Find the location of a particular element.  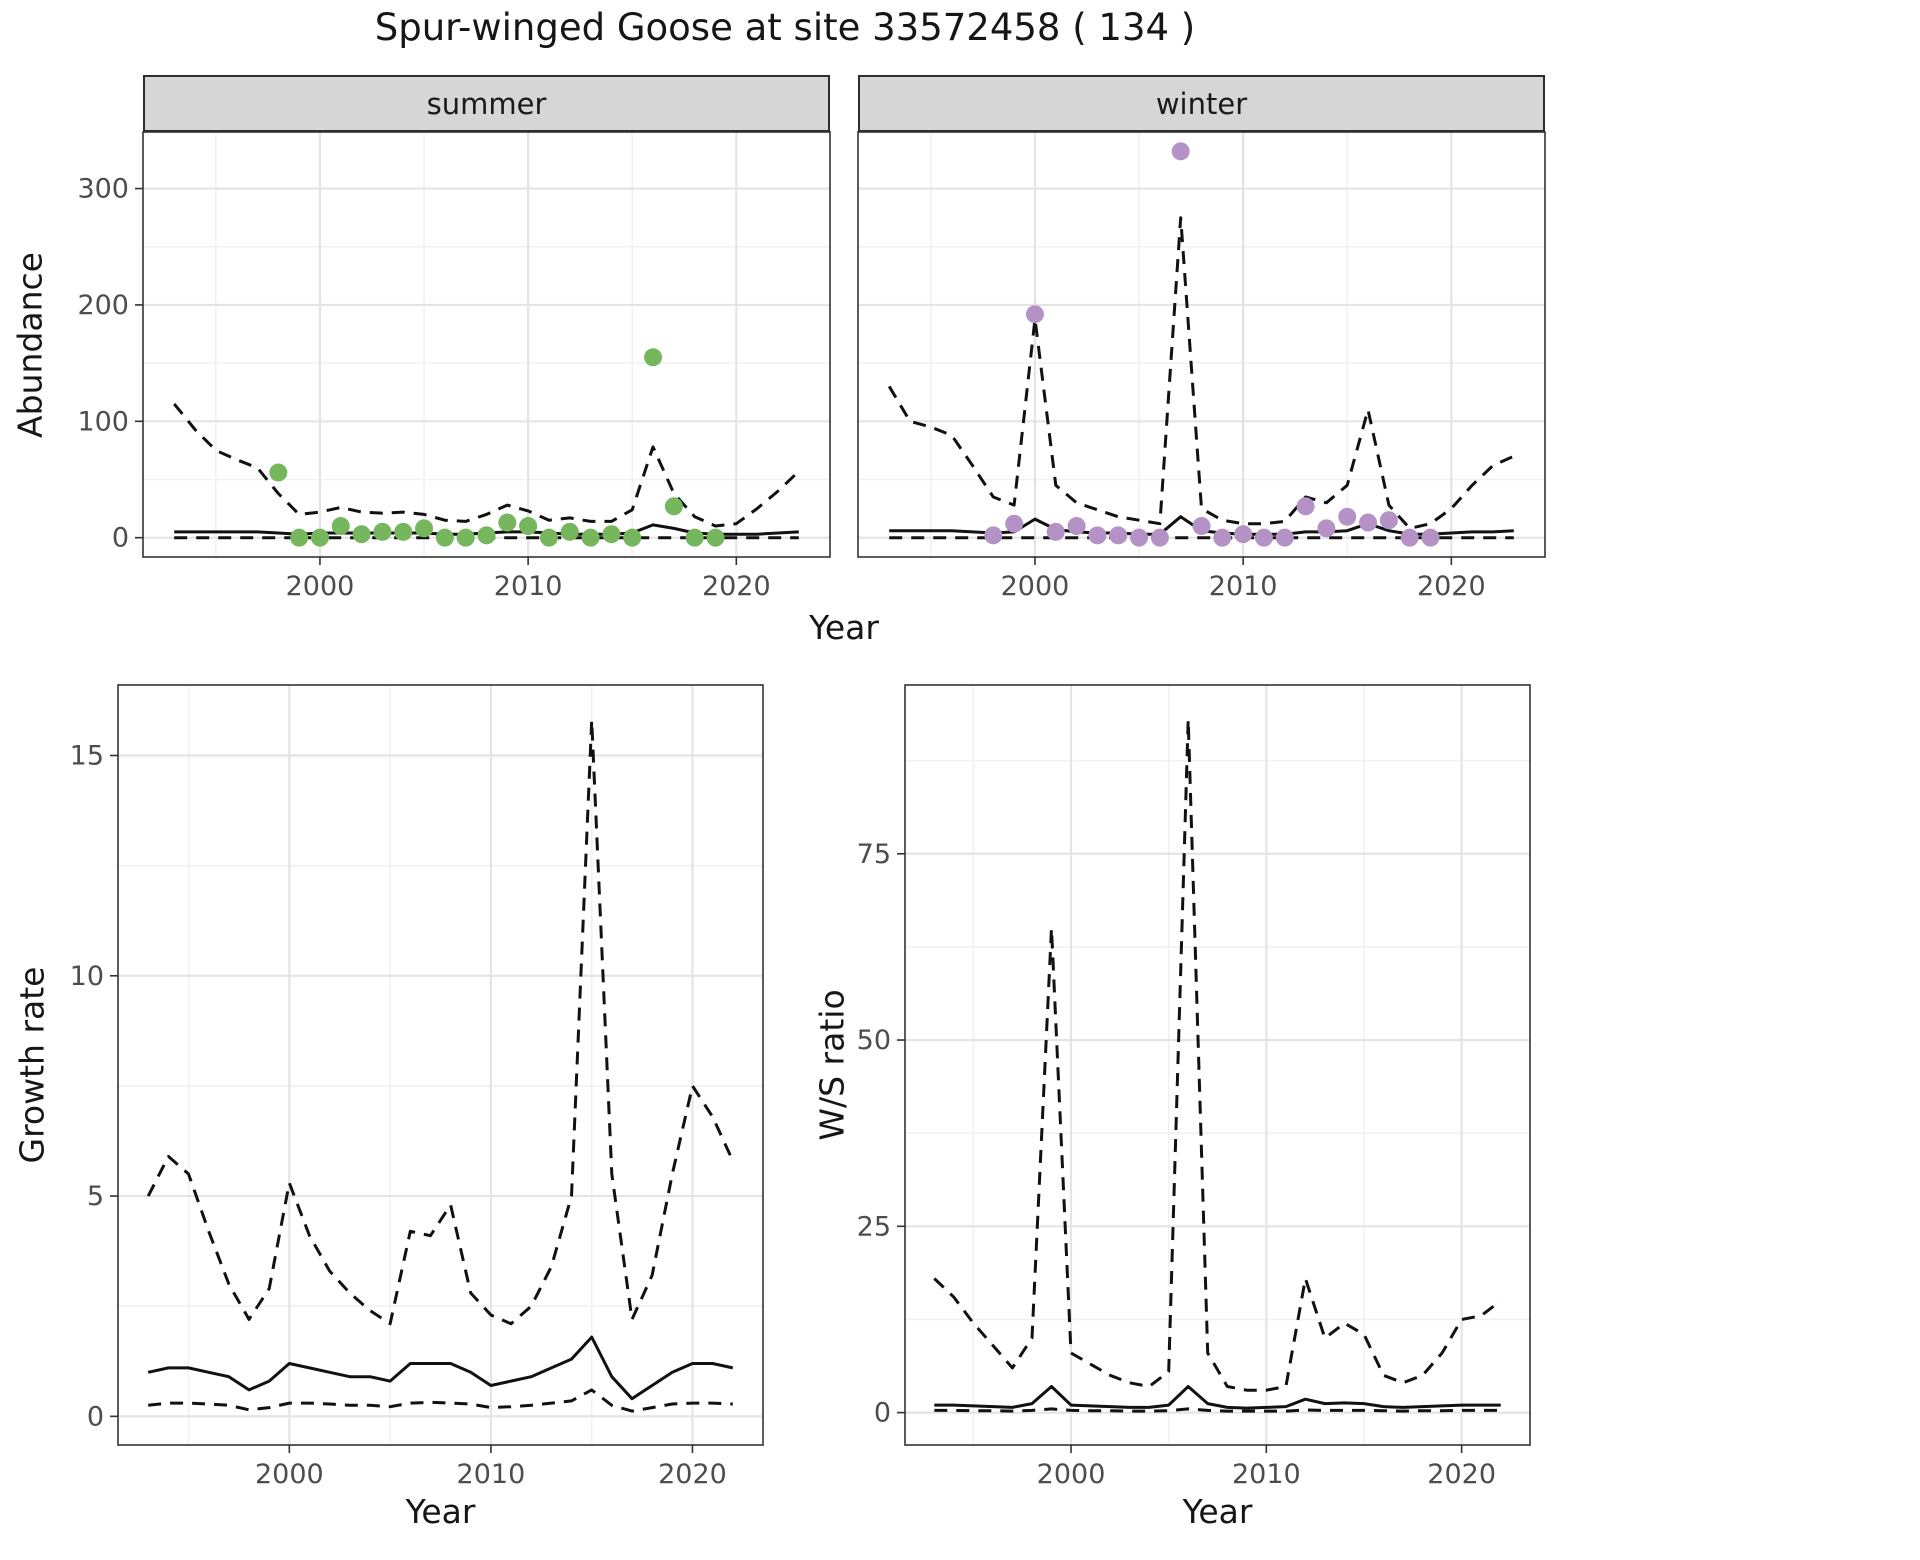

facet-strip-summer: summer is located at coordinates (486, 103).